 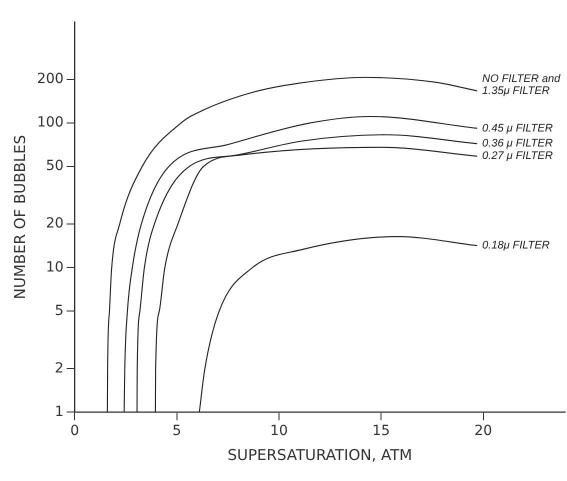 What do you see at coordinates (55, 224) in the screenshot?
I see `y-tick-label: 20` at bounding box center [55, 224].